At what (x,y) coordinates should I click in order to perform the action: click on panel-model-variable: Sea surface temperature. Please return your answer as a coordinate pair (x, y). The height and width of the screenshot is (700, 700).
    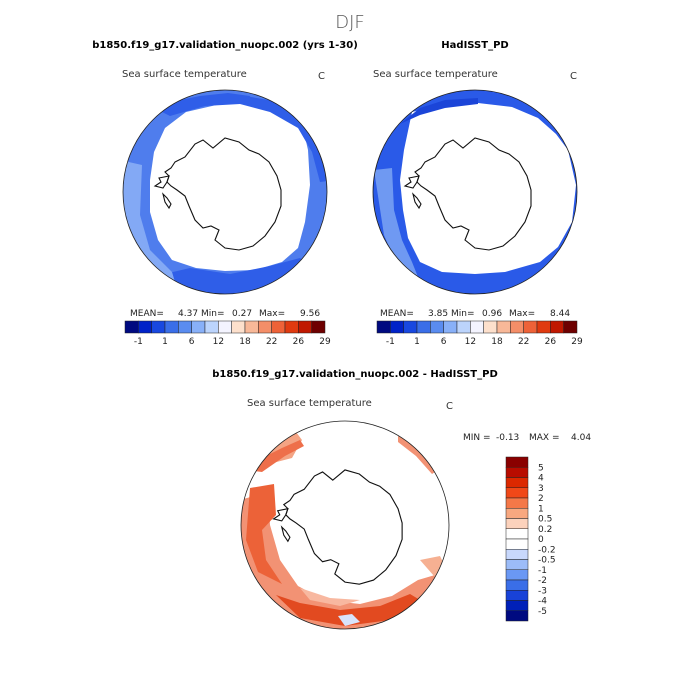
    Looking at the image, I should click on (184, 74).